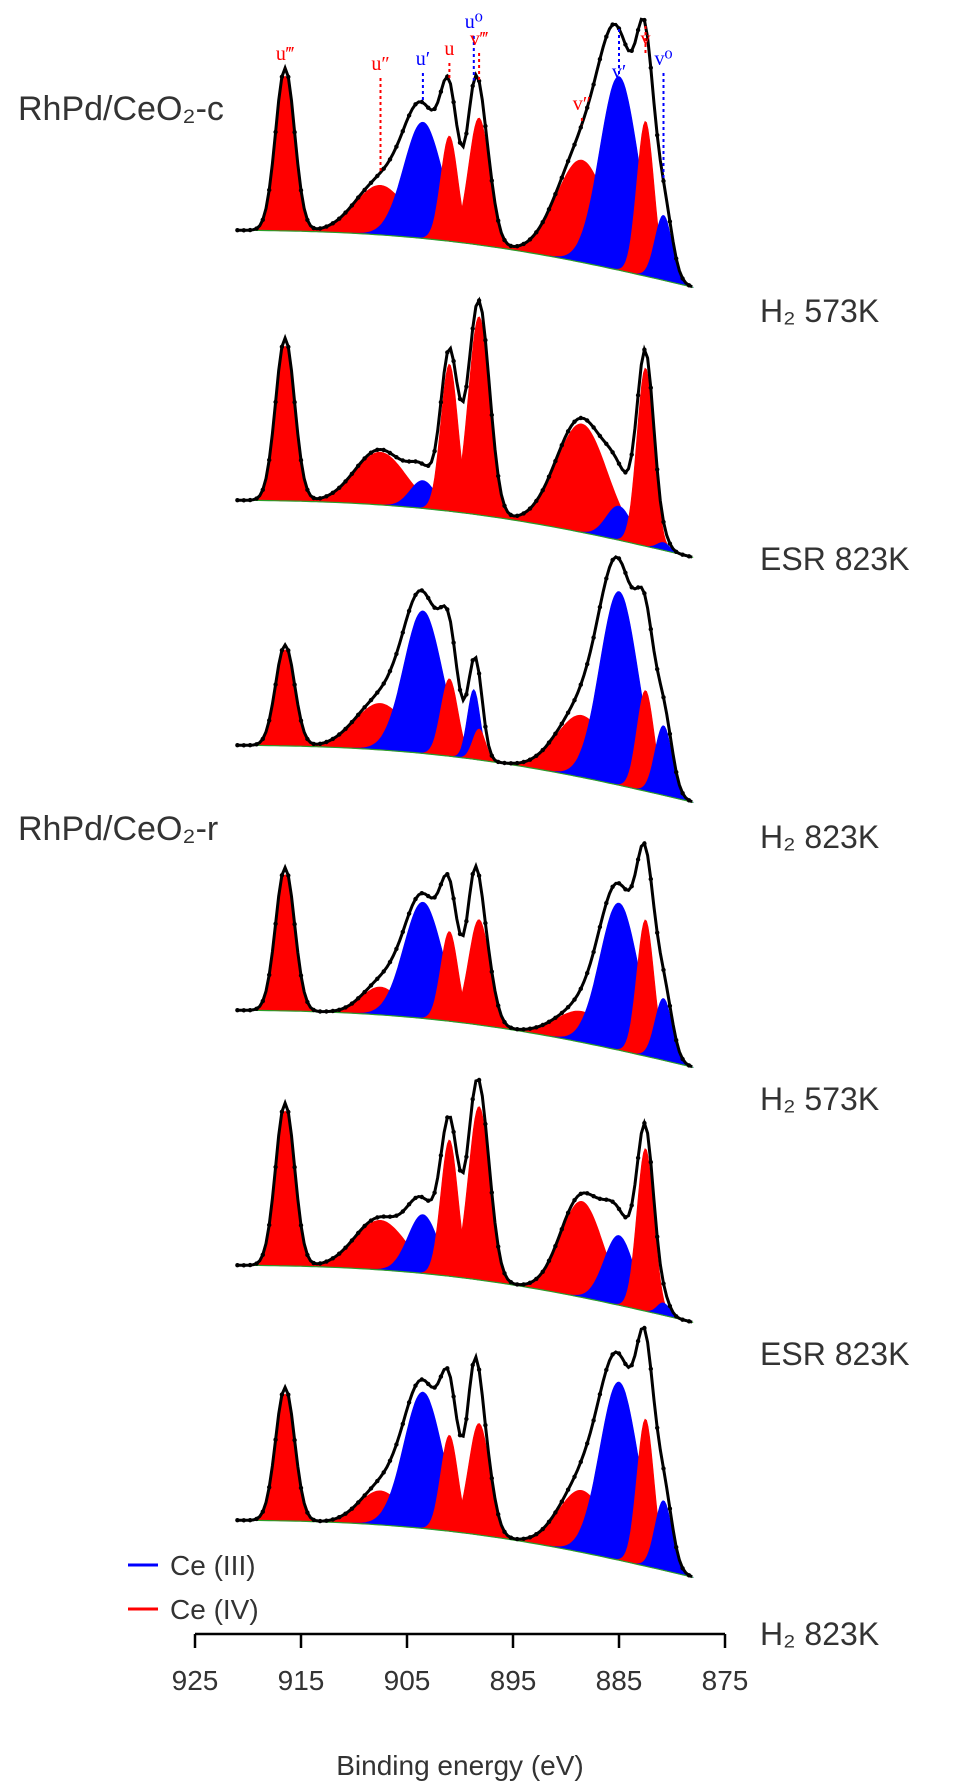 The height and width of the screenshot is (1791, 976). Describe the element at coordinates (474, 22) in the screenshot. I see `peak-marker-label: u⁰` at that location.